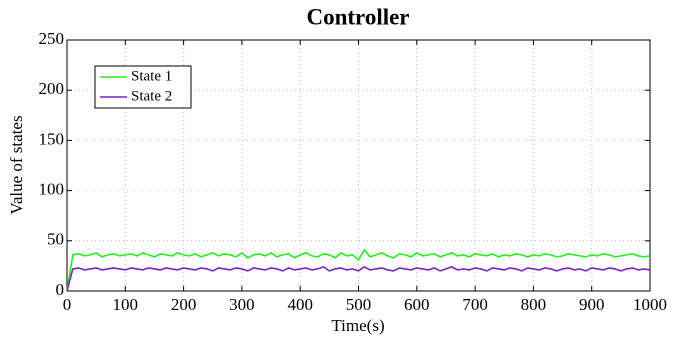  Describe the element at coordinates (151, 76) in the screenshot. I see `legend-label: State 1` at that location.